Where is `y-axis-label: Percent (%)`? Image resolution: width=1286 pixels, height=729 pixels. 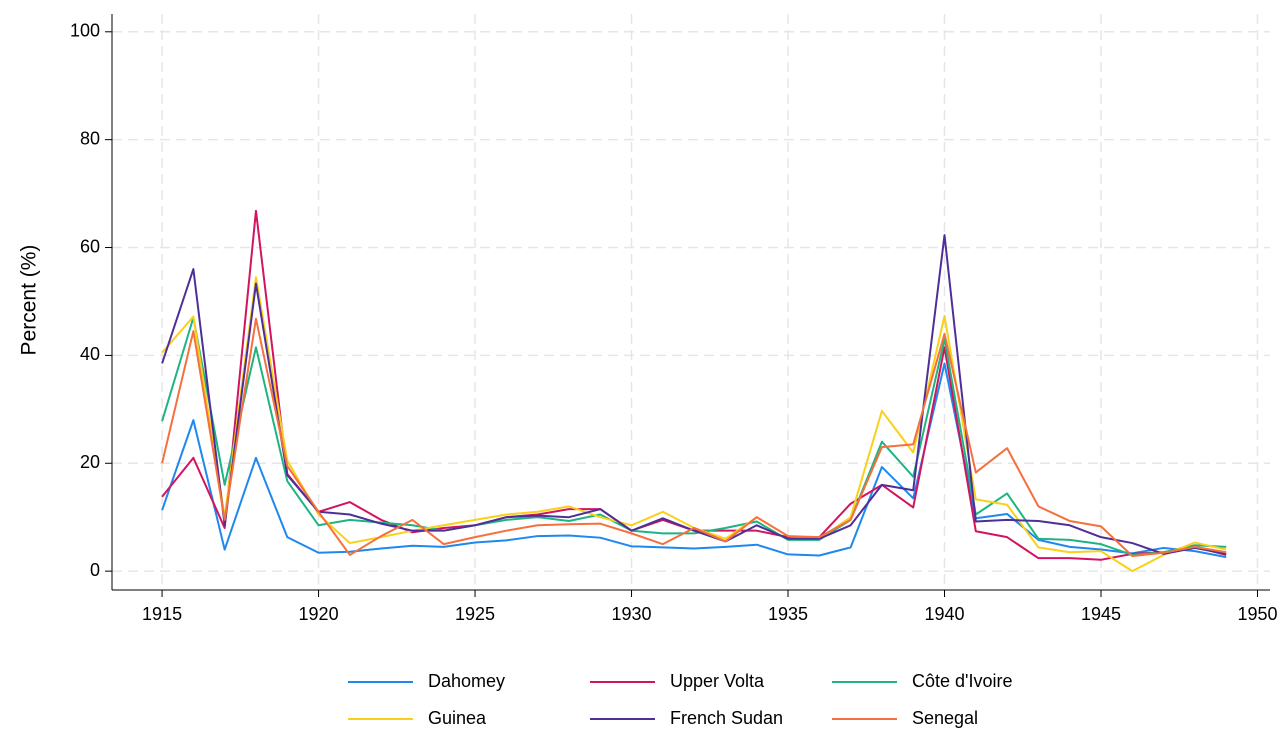 y-axis-label: Percent (%) is located at coordinates (29, 300).